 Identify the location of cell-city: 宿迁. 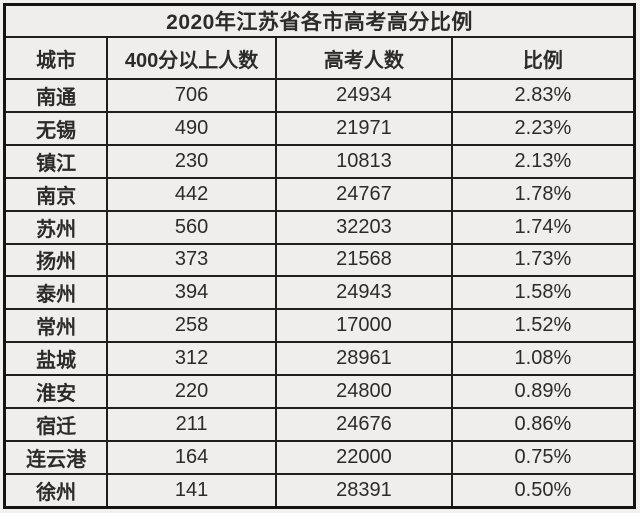
(56, 424).